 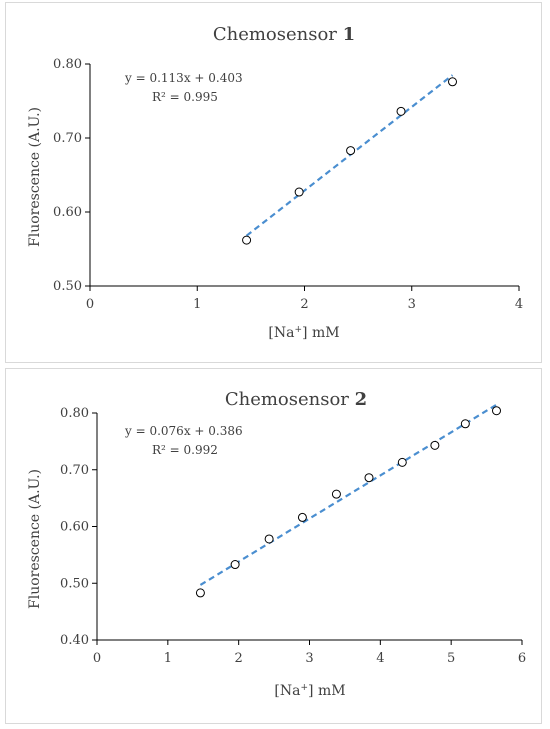 I want to click on chart-1-x-axis-title: [Na+] mM, so click(x=303, y=333).